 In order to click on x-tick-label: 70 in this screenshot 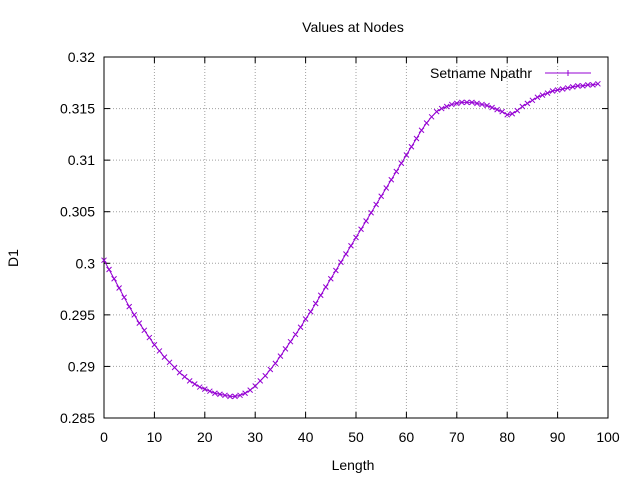, I will do `click(457, 437)`.